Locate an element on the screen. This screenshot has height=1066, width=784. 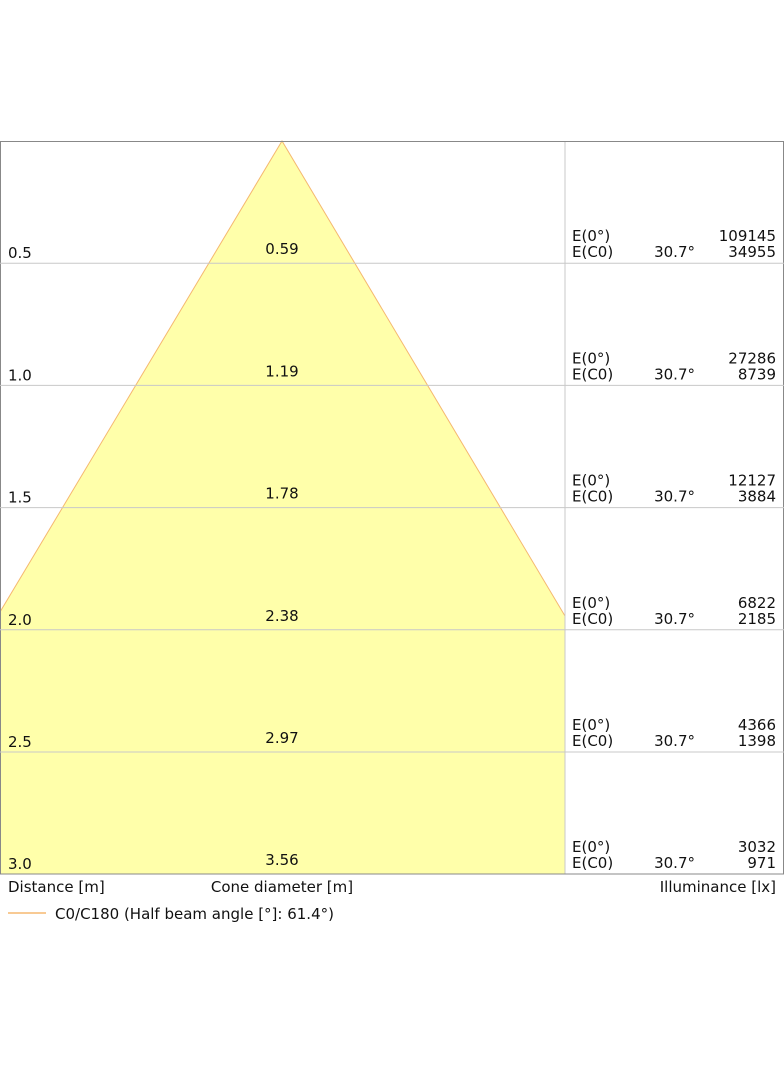
illuminance-axis-label: Illuminance [lx] is located at coordinates (718, 887).